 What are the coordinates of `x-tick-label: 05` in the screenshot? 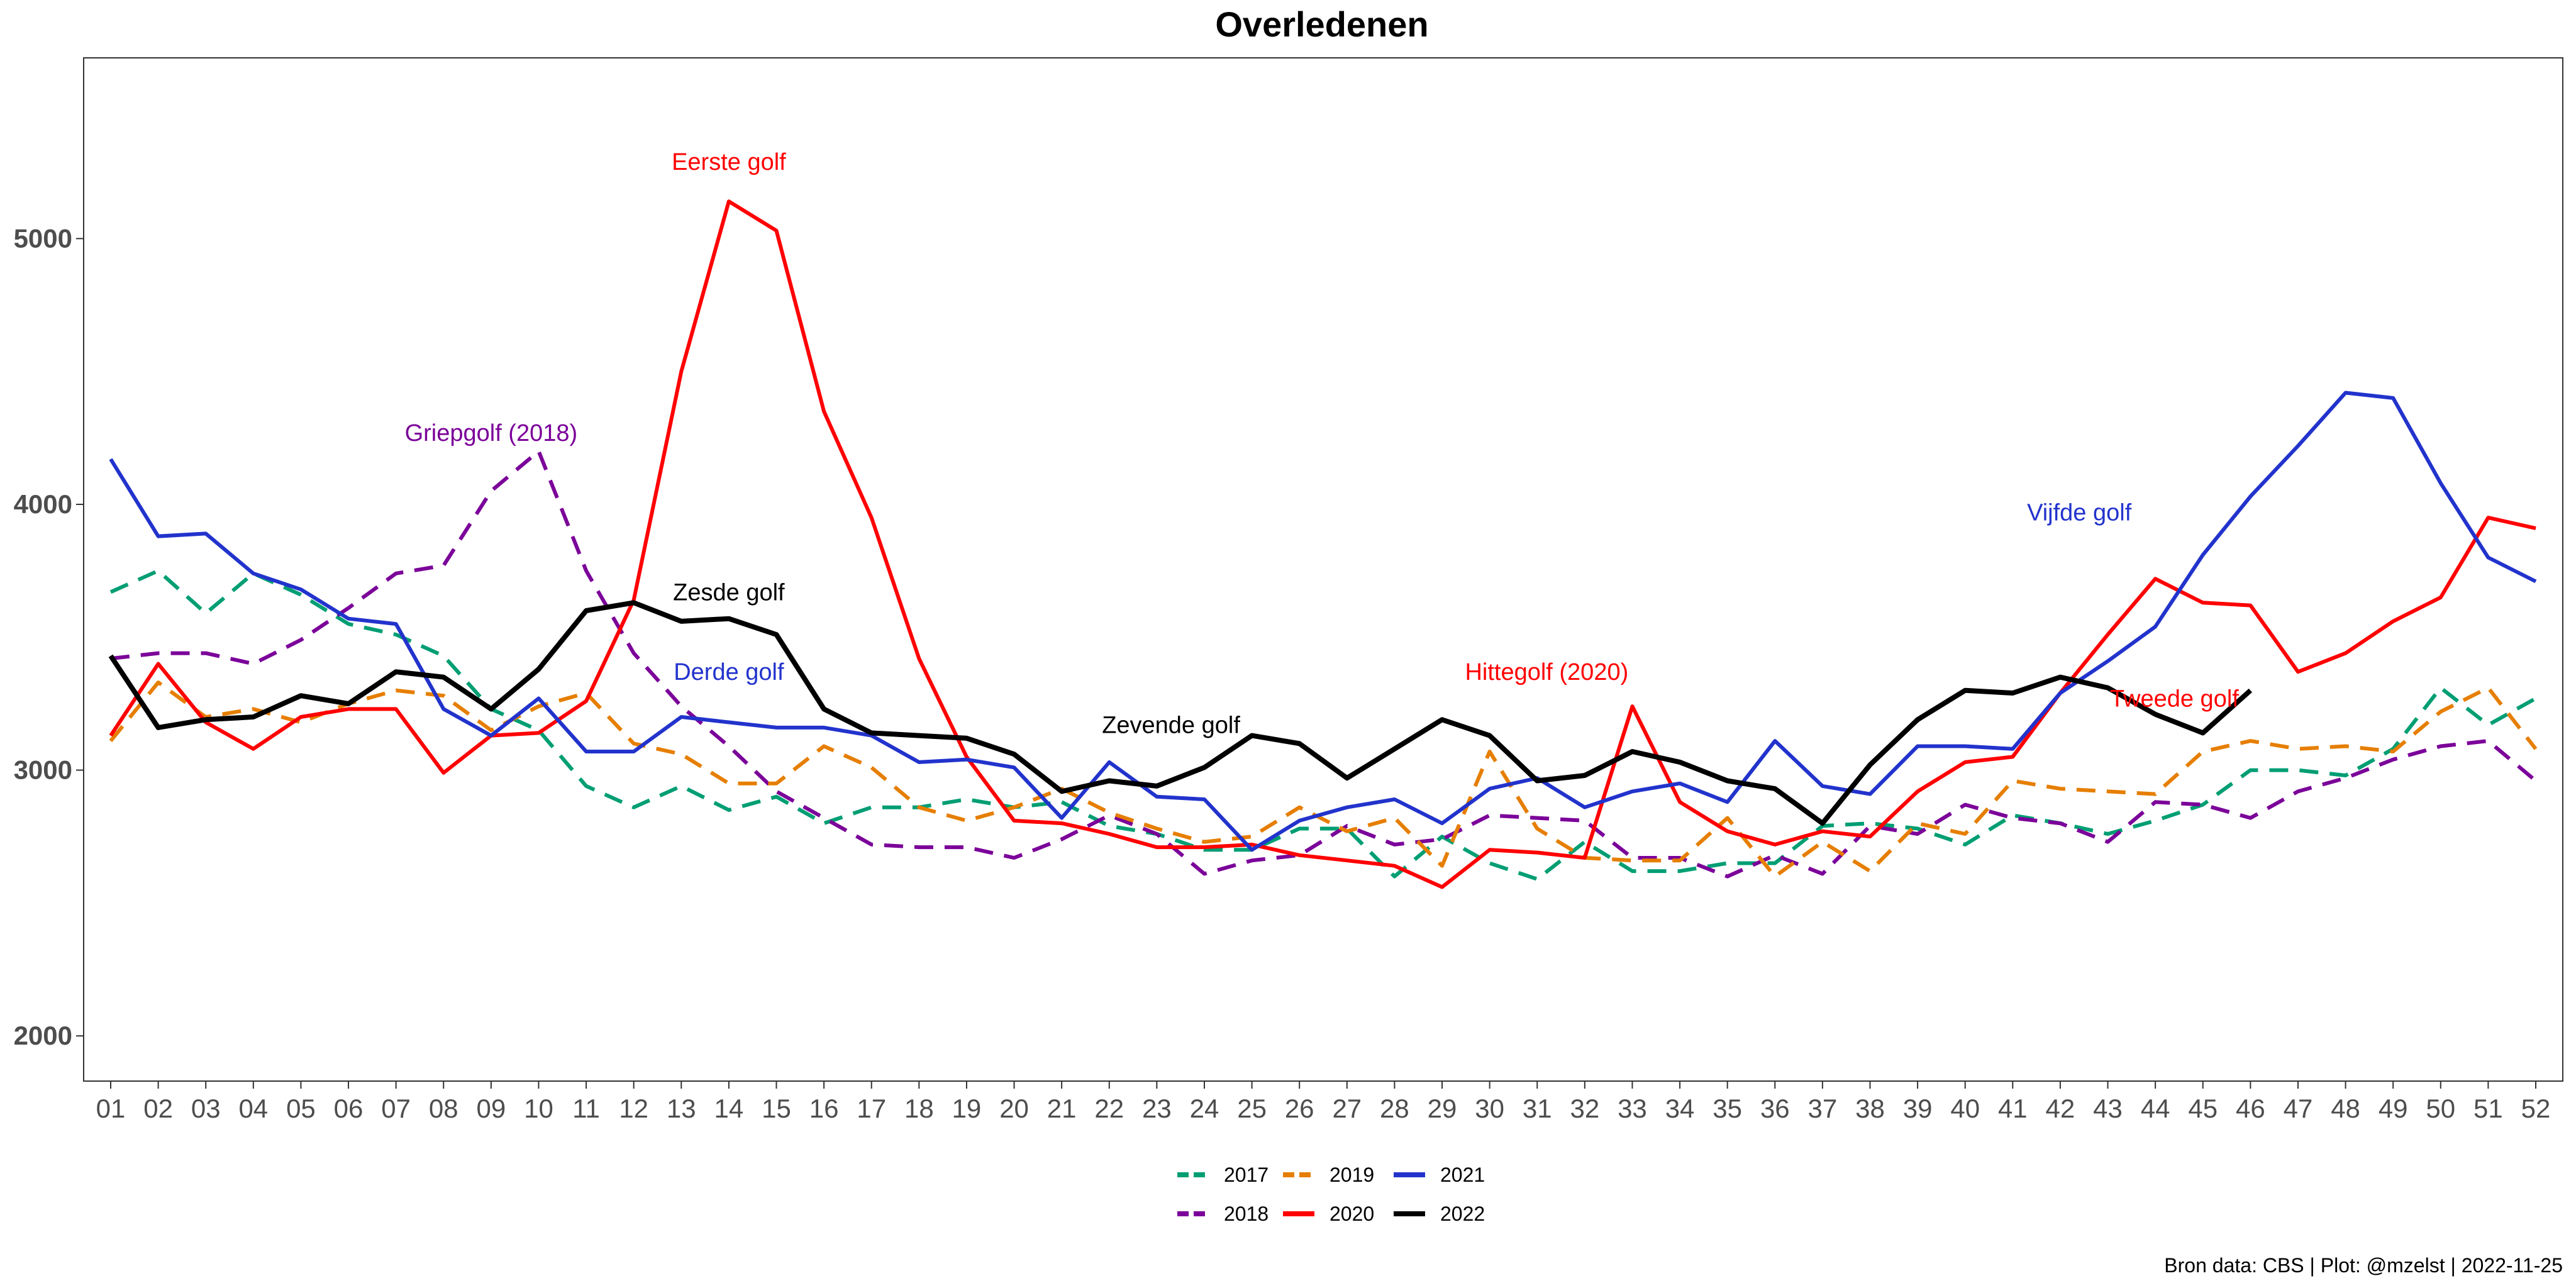 It's located at (301, 1108).